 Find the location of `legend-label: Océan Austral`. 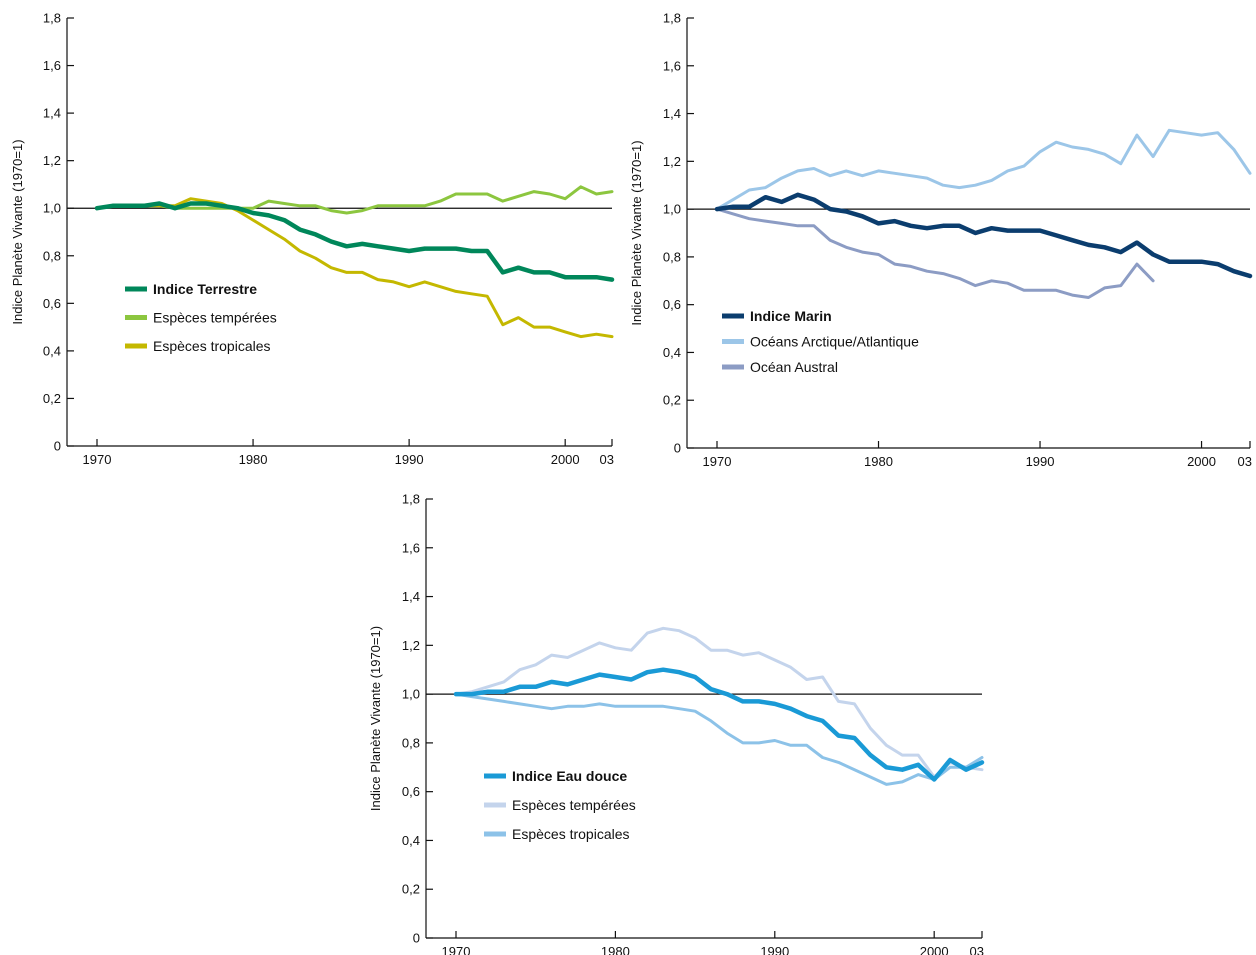

legend-label: Océan Austral is located at coordinates (794, 367).